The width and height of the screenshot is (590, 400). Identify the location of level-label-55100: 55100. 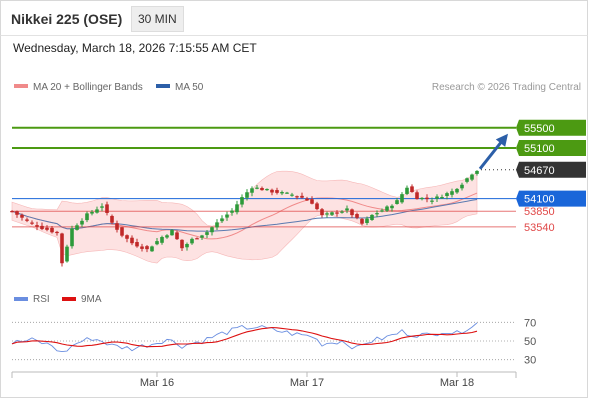
(539, 149).